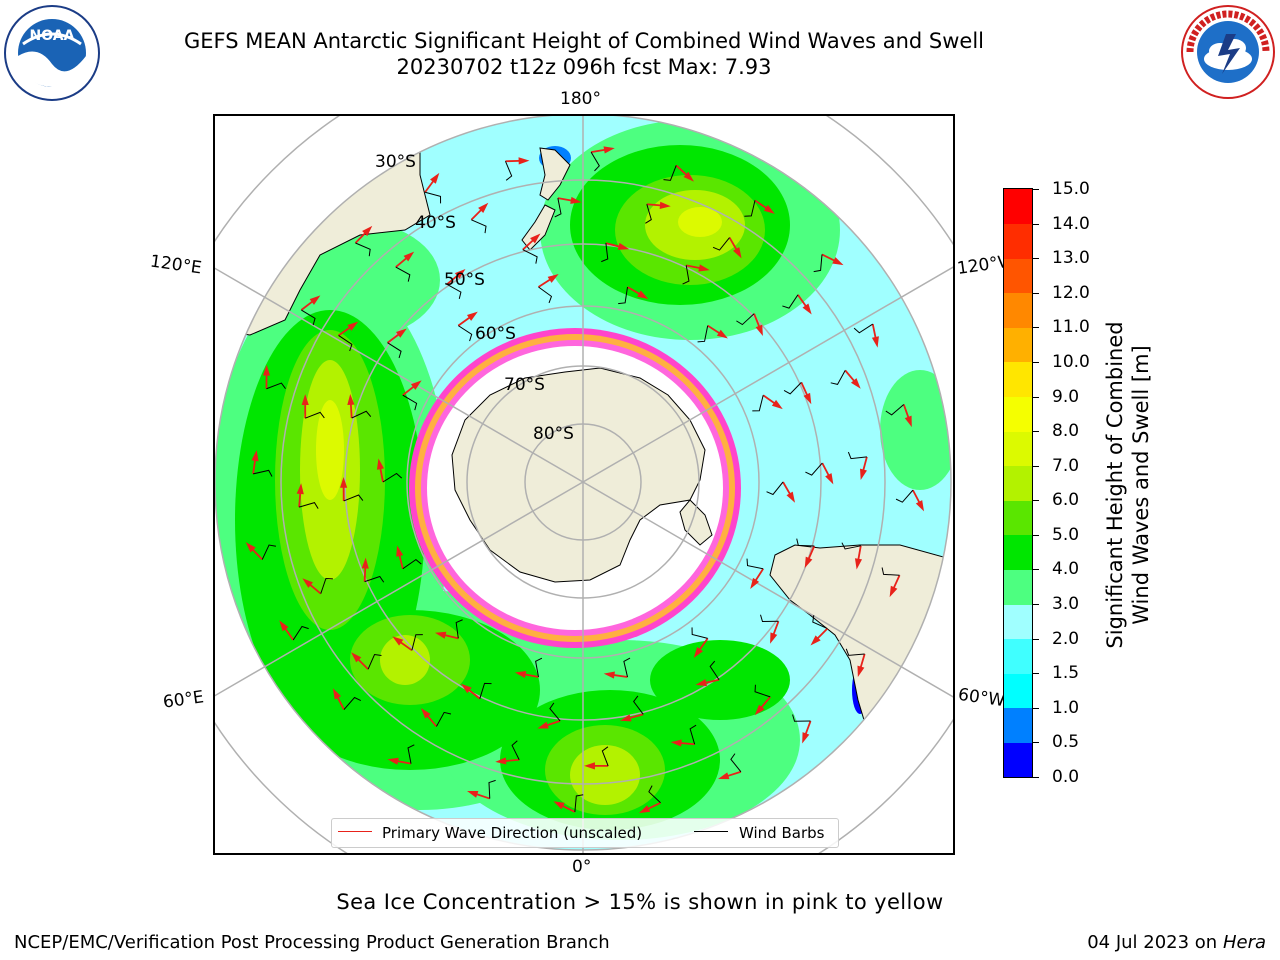 This screenshot has width=1280, height=960. I want to click on colorbar-tick-label: 10.0, so click(1071, 361).